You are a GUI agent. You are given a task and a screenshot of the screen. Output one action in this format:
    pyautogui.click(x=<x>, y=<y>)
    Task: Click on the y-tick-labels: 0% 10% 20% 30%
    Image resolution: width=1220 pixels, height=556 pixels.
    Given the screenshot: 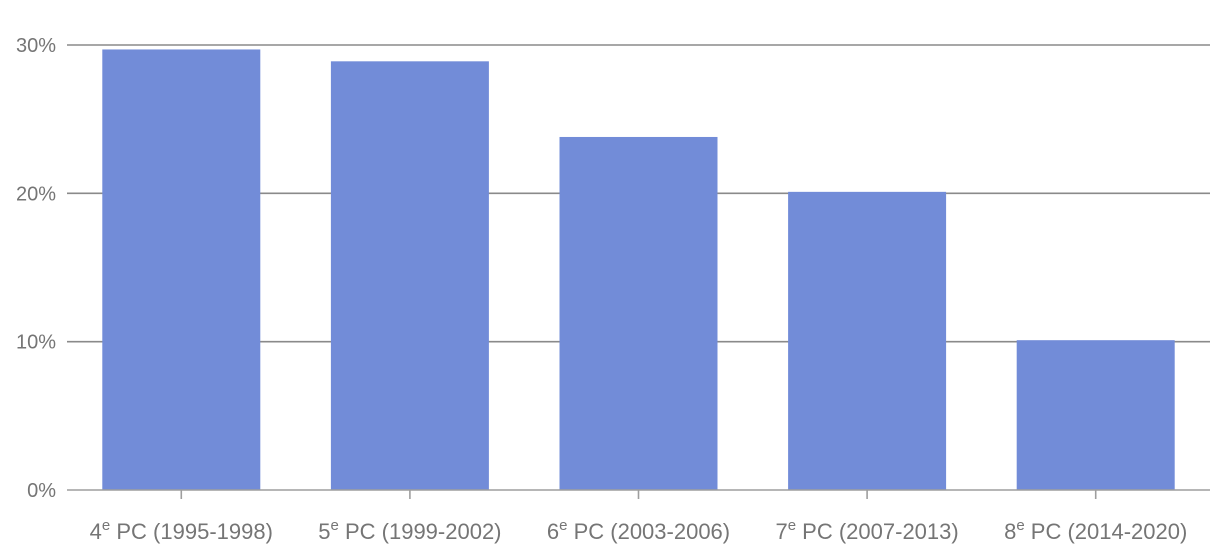 What is the action you would take?
    pyautogui.click(x=36, y=268)
    